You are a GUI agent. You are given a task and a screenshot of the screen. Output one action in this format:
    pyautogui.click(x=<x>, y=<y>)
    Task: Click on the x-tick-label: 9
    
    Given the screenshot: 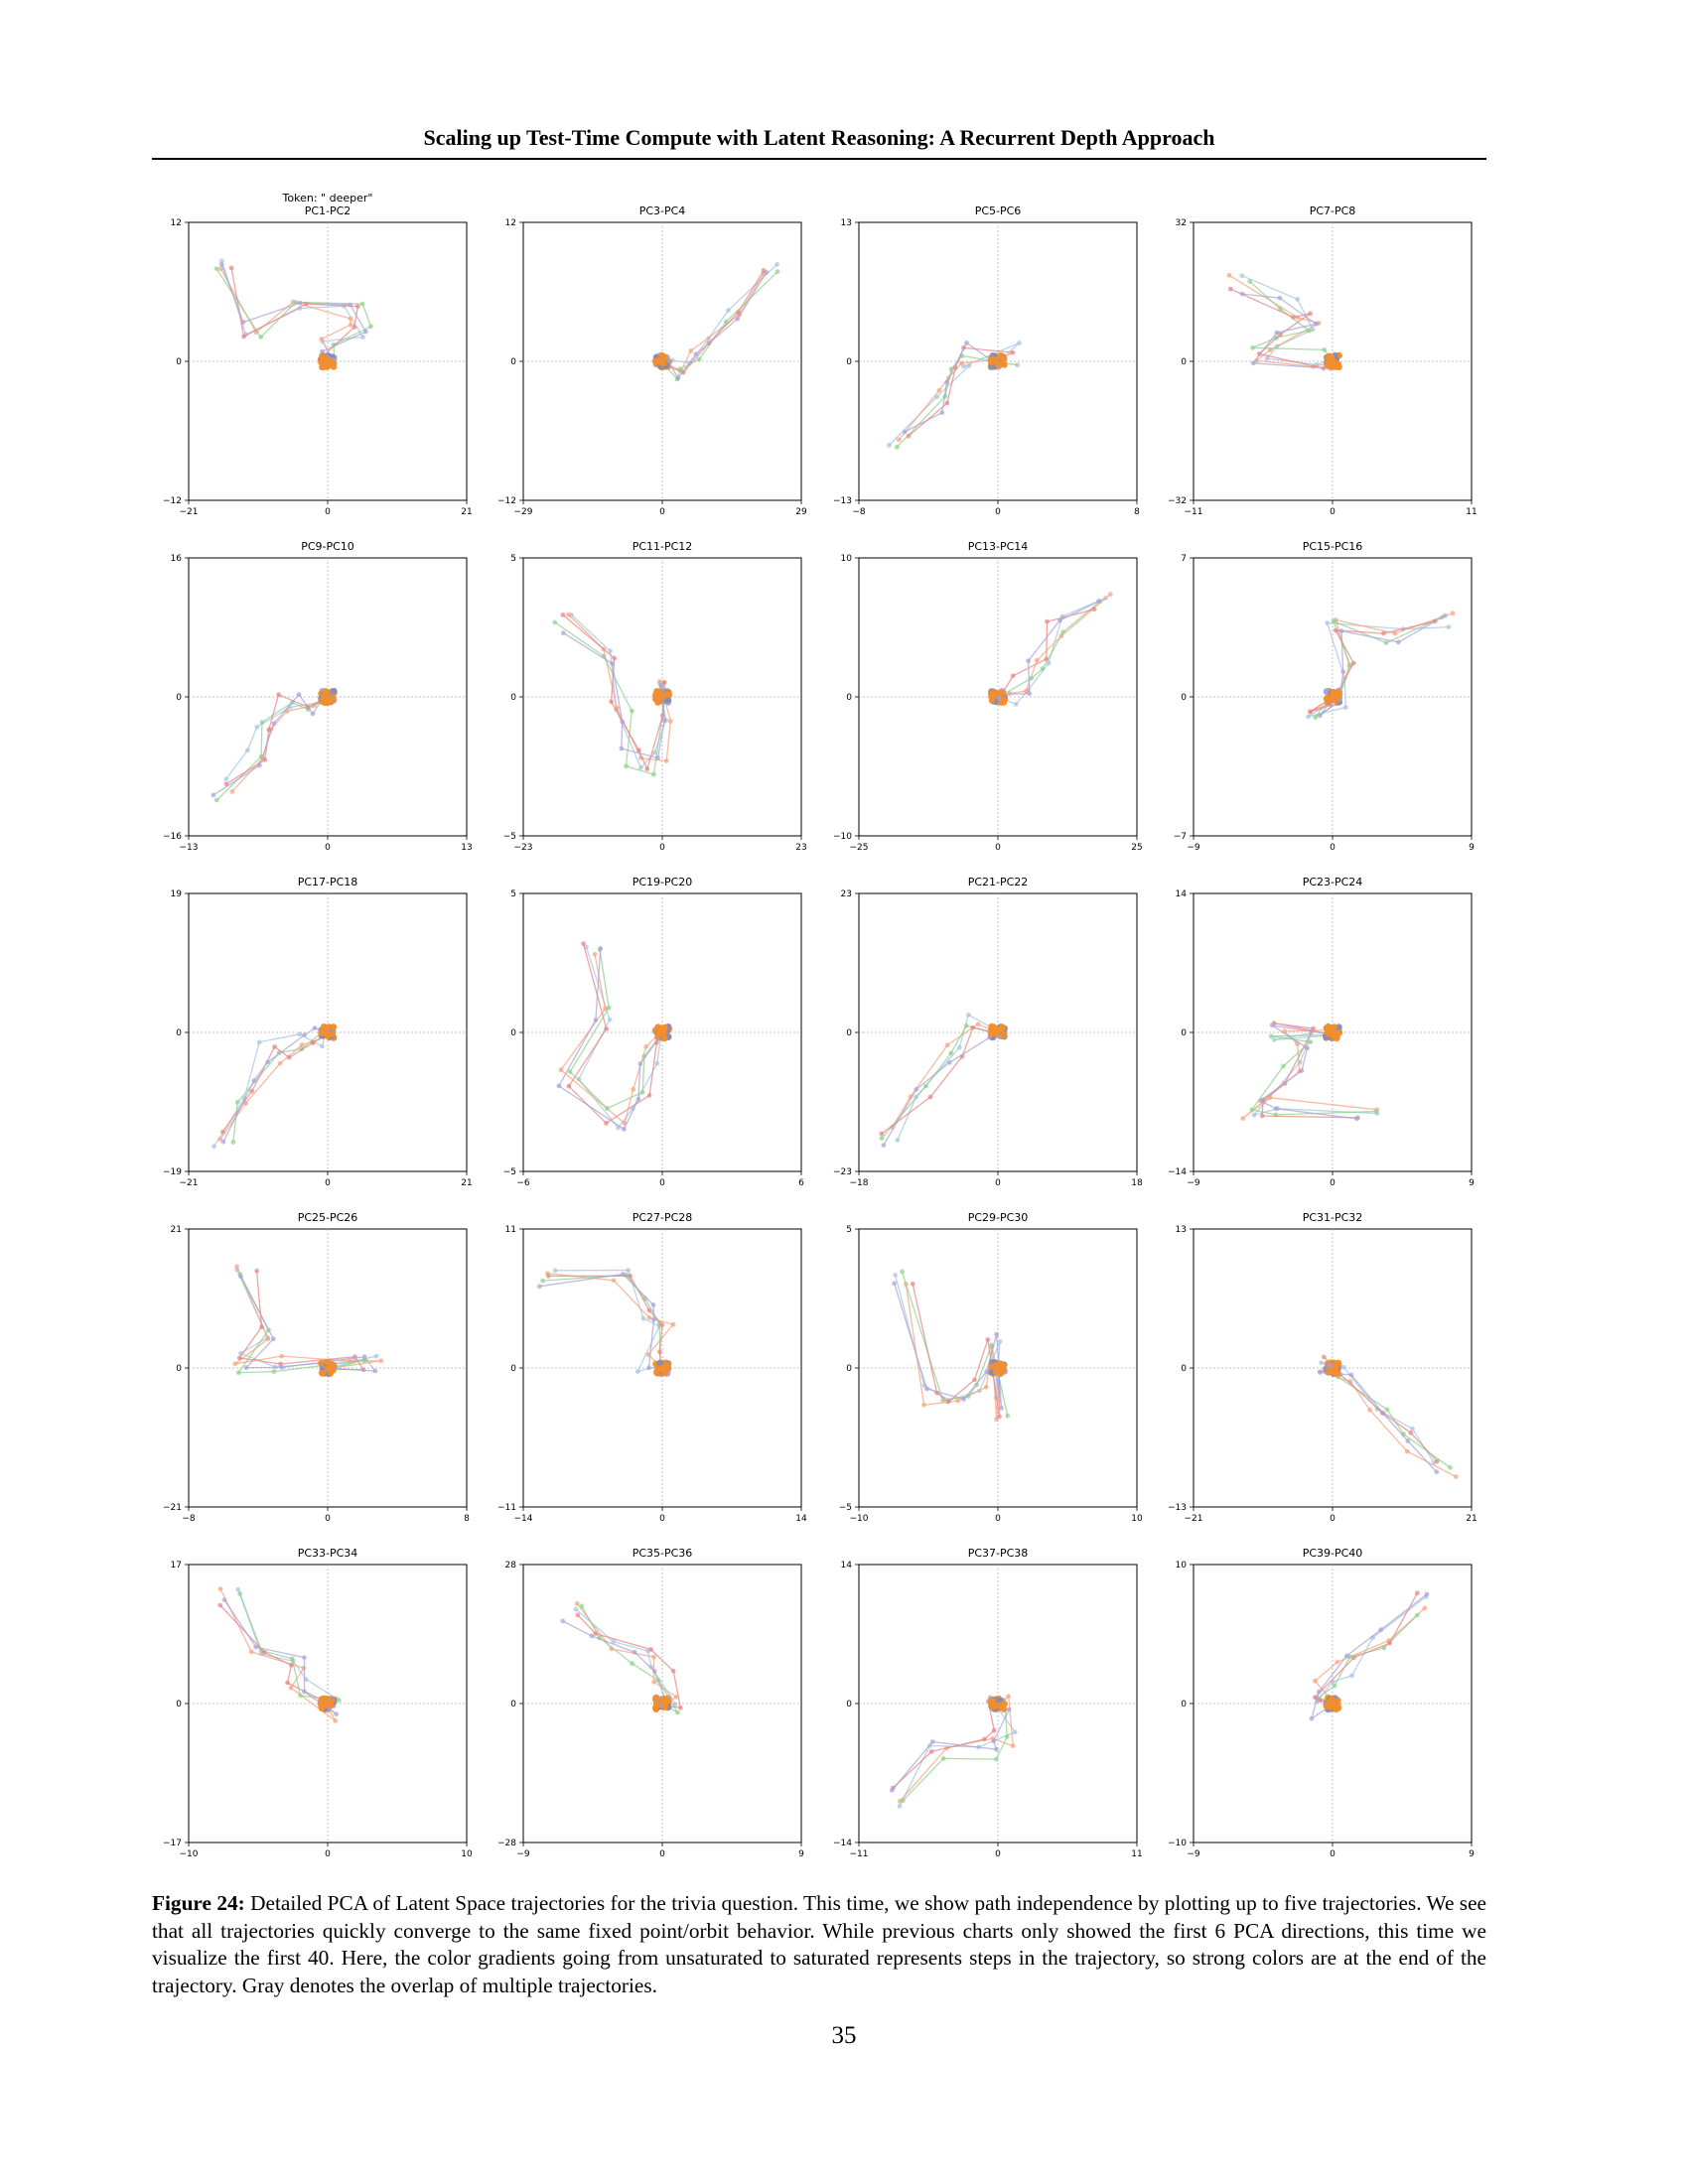 What is the action you would take?
    pyautogui.click(x=1472, y=848)
    